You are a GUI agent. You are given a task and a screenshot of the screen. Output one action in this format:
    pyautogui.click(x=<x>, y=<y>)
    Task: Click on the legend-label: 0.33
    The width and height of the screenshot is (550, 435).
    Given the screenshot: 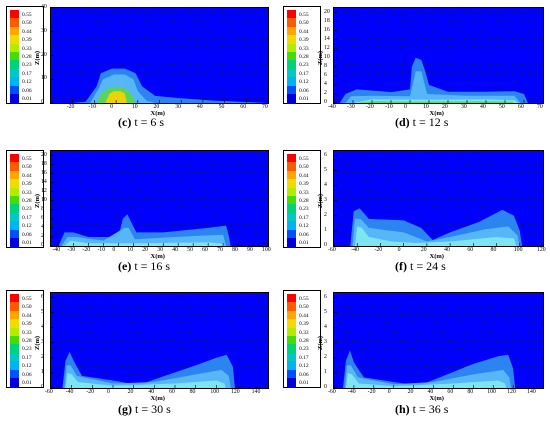 What is the action you would take?
    pyautogui.click(x=304, y=192)
    